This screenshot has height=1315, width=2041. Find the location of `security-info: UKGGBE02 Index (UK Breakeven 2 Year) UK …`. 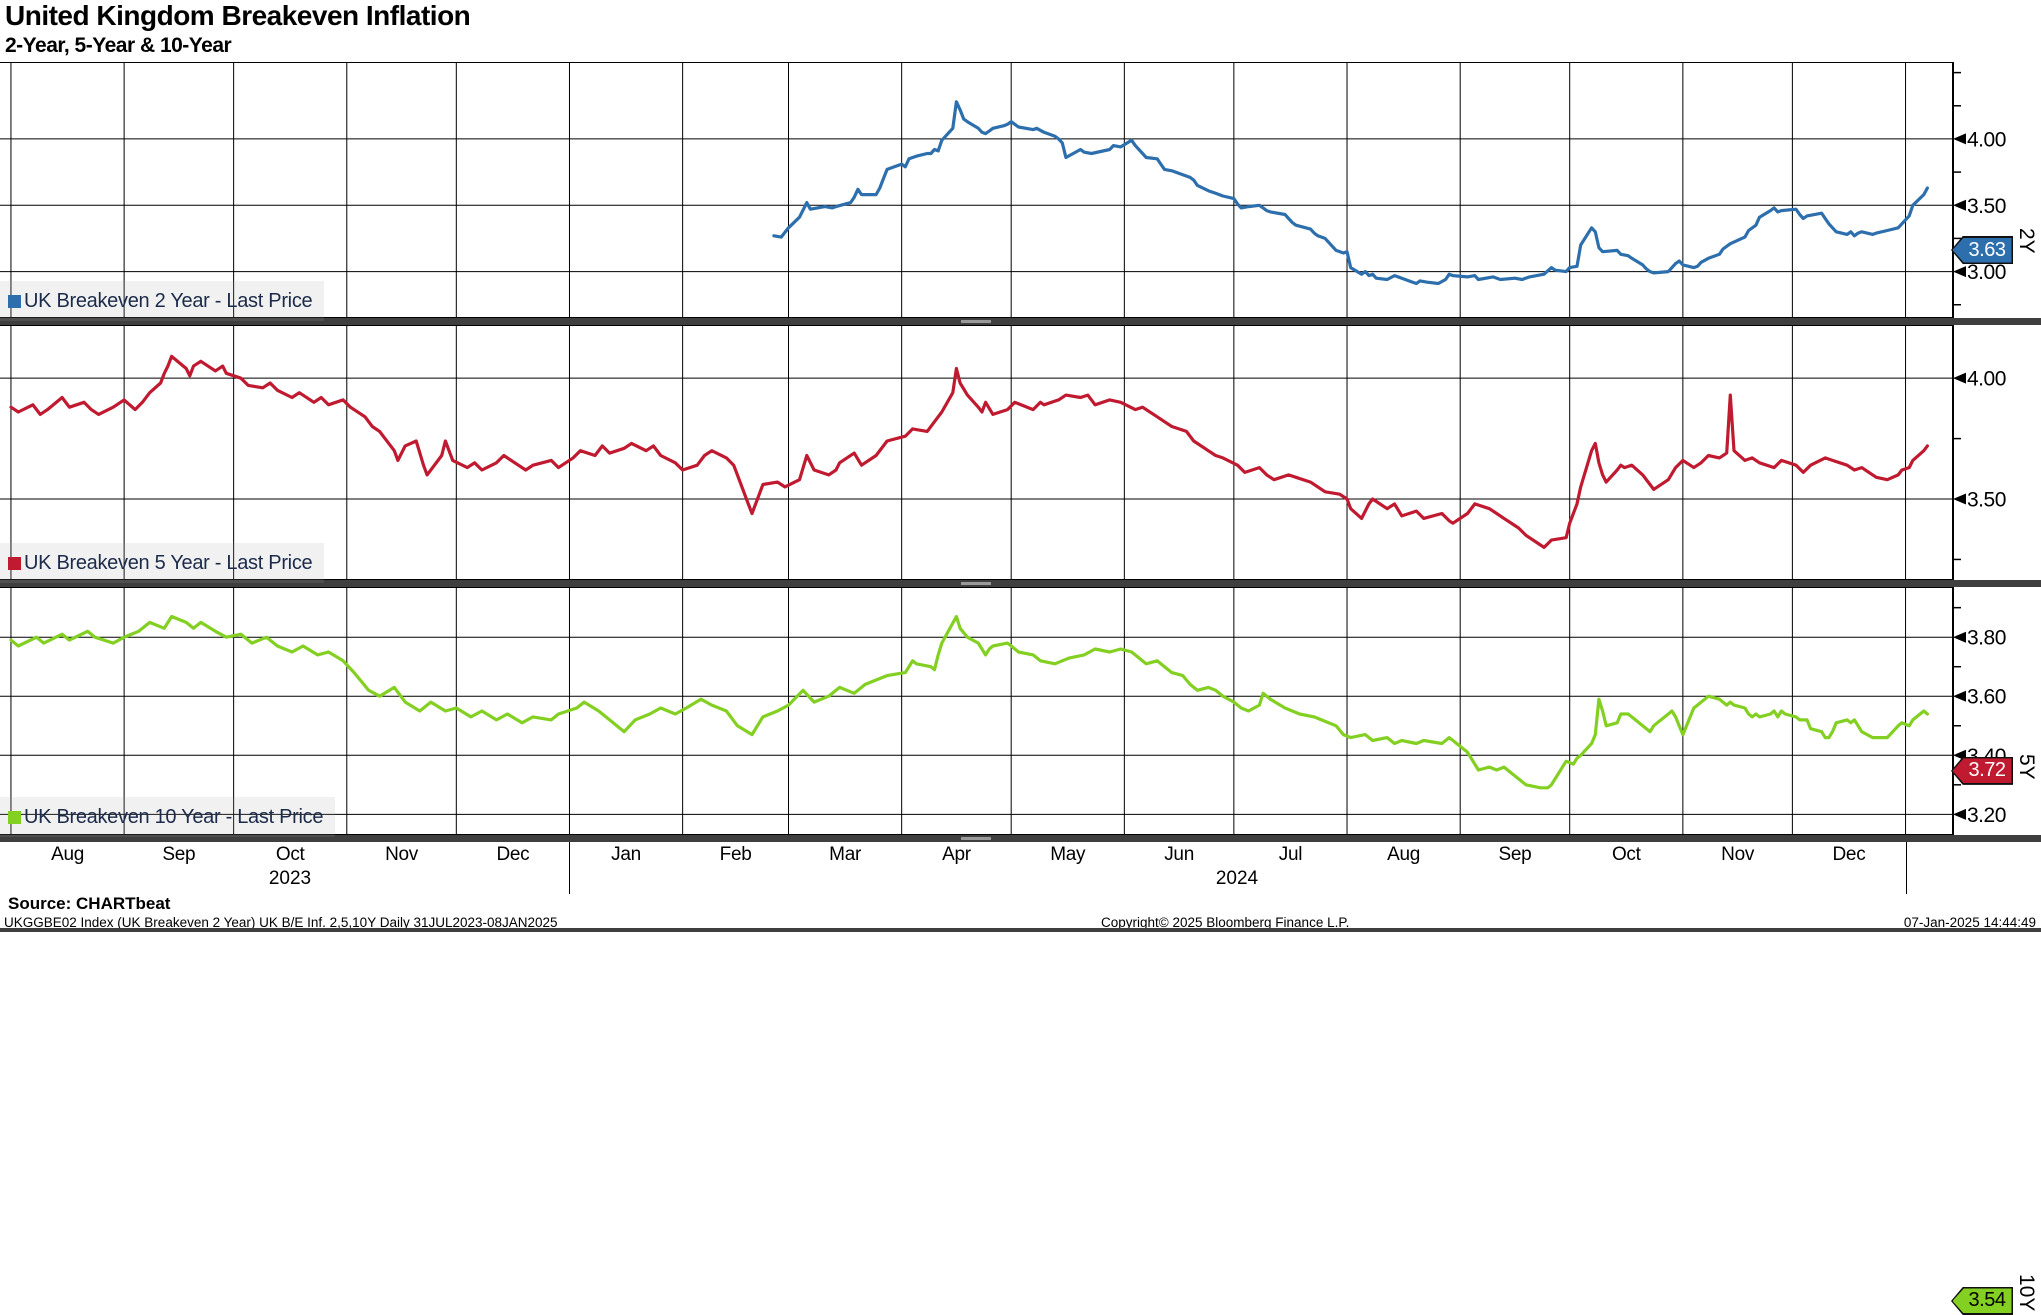

security-info: UKGGBE02 Index (UK Breakeven 2 Year) UK … is located at coordinates (281, 922).